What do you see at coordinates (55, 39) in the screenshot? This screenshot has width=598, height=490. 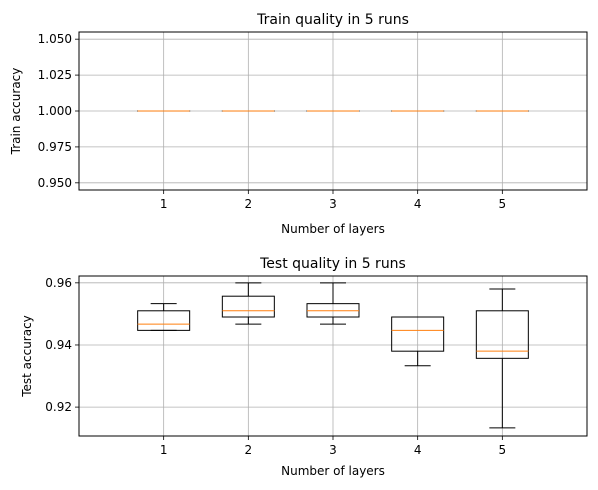 I see `y-tick-label: 1.050` at bounding box center [55, 39].